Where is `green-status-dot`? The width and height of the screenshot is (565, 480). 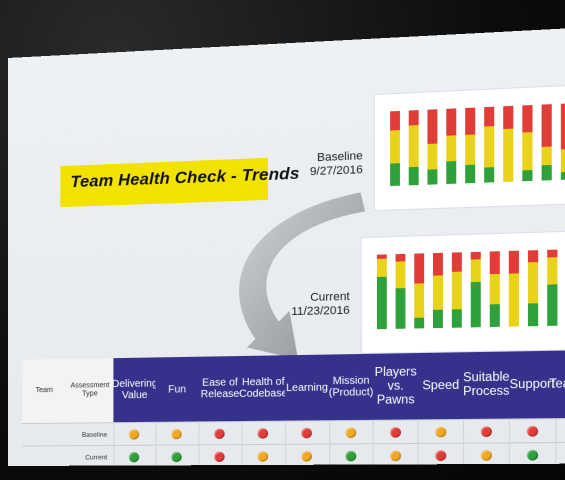
green-status-dot is located at coordinates (134, 457).